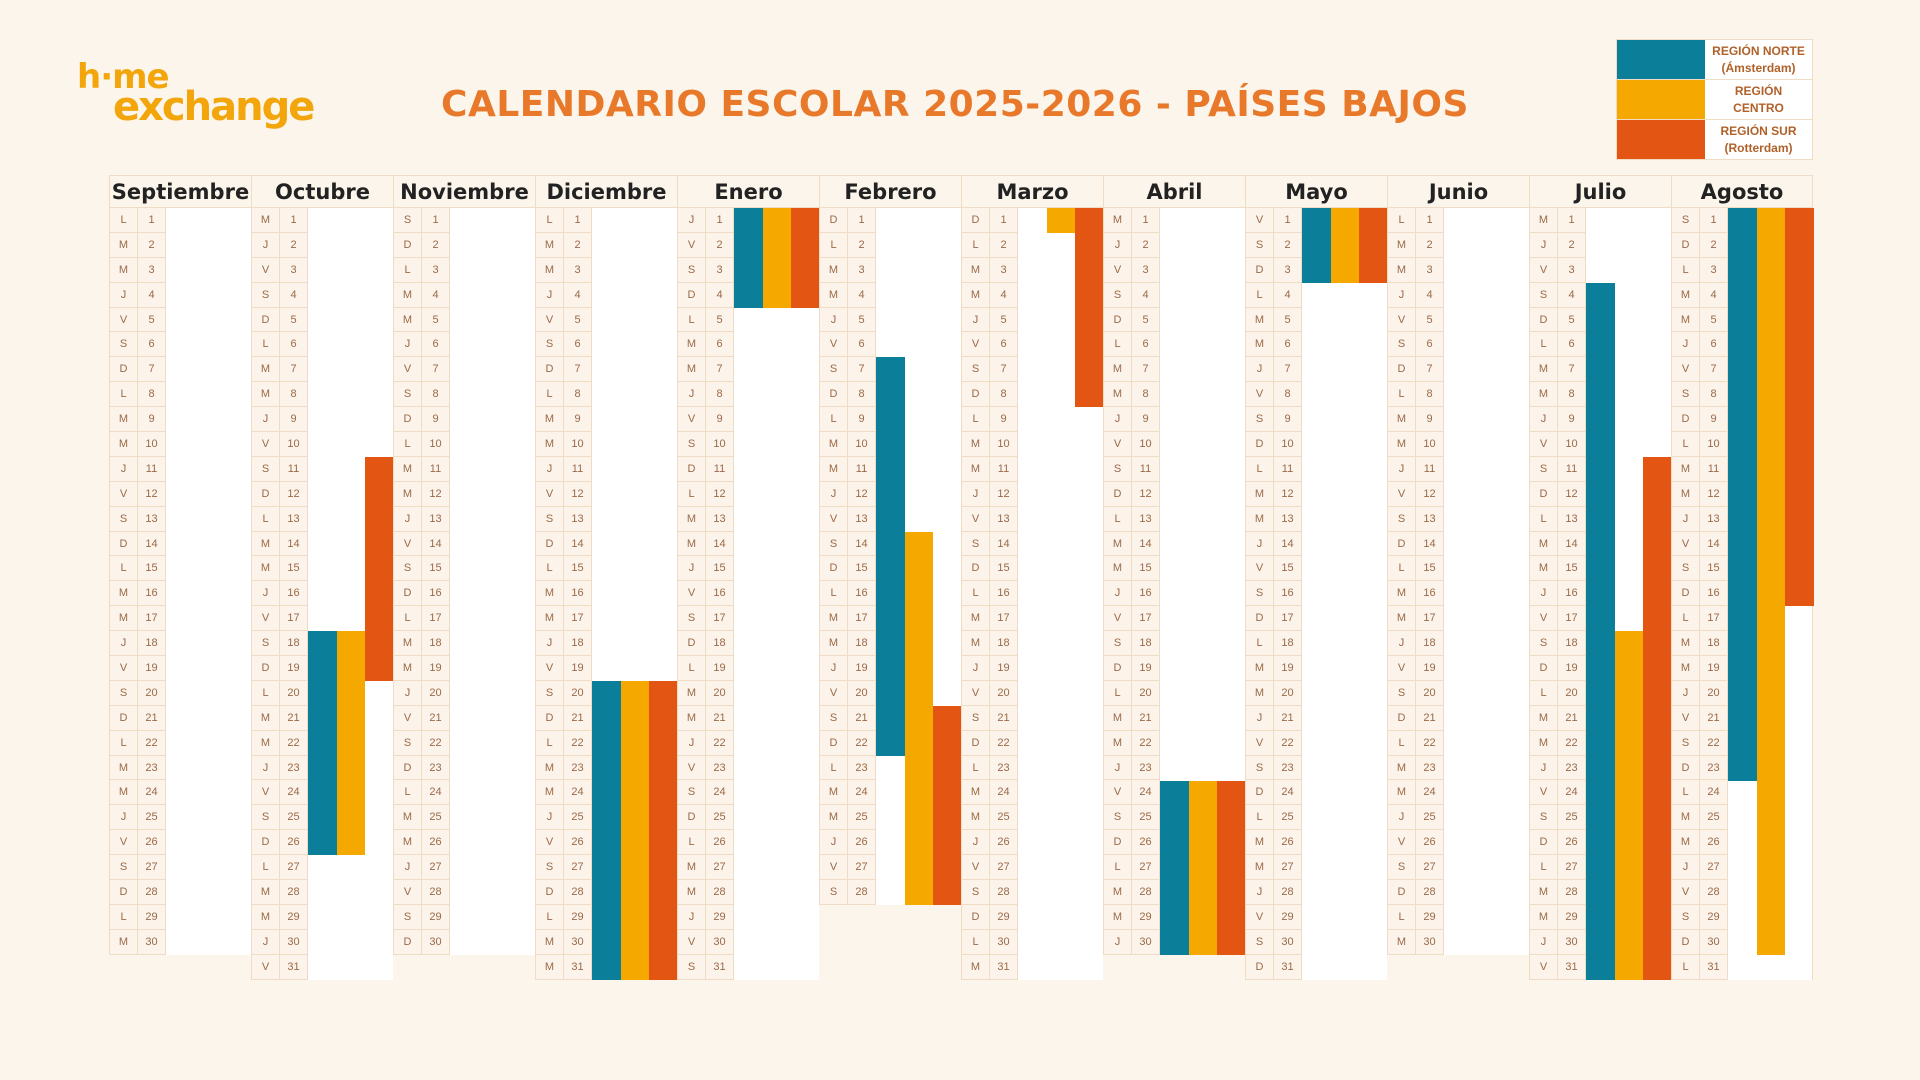  I want to click on day-number-cell: 5, so click(1430, 320).